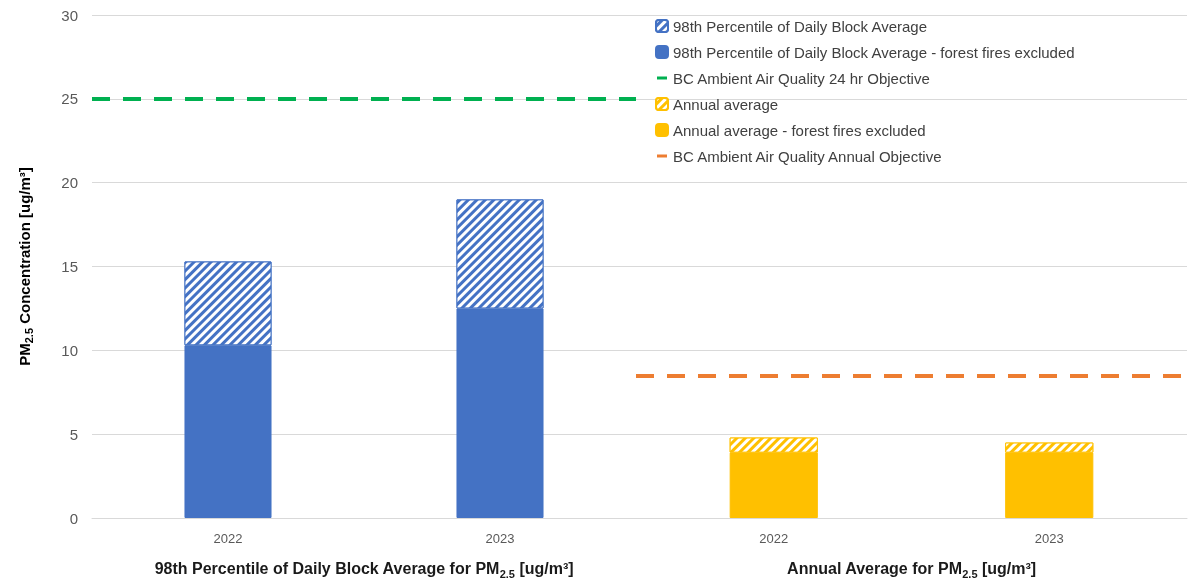 The height and width of the screenshot is (584, 1193). Describe the element at coordinates (69, 350) in the screenshot. I see `y-tick-label: 10` at that location.